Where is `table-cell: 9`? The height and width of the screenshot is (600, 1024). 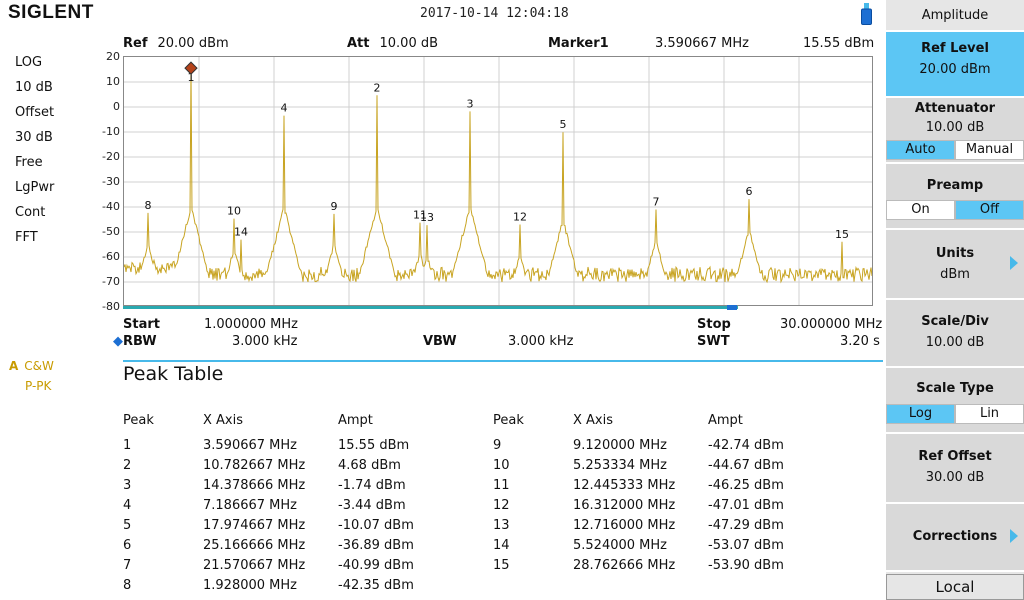
table-cell: 9 is located at coordinates (497, 445).